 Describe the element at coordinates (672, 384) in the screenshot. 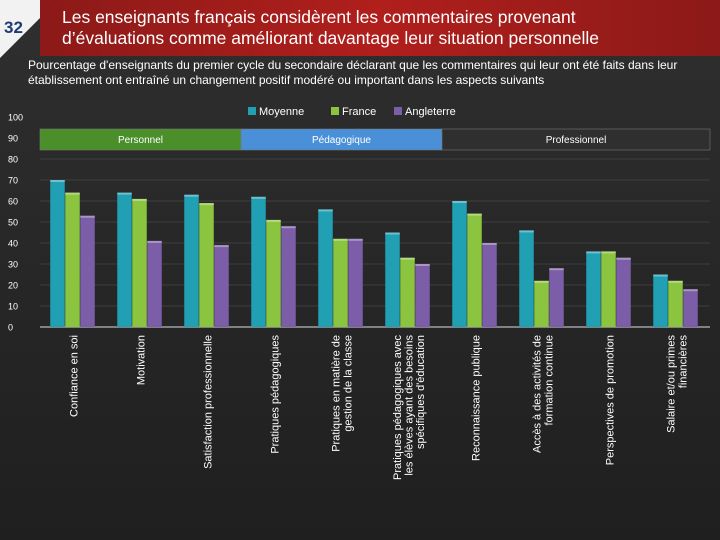

I see `x-category-label-line: Salaire et/ou primes` at that location.